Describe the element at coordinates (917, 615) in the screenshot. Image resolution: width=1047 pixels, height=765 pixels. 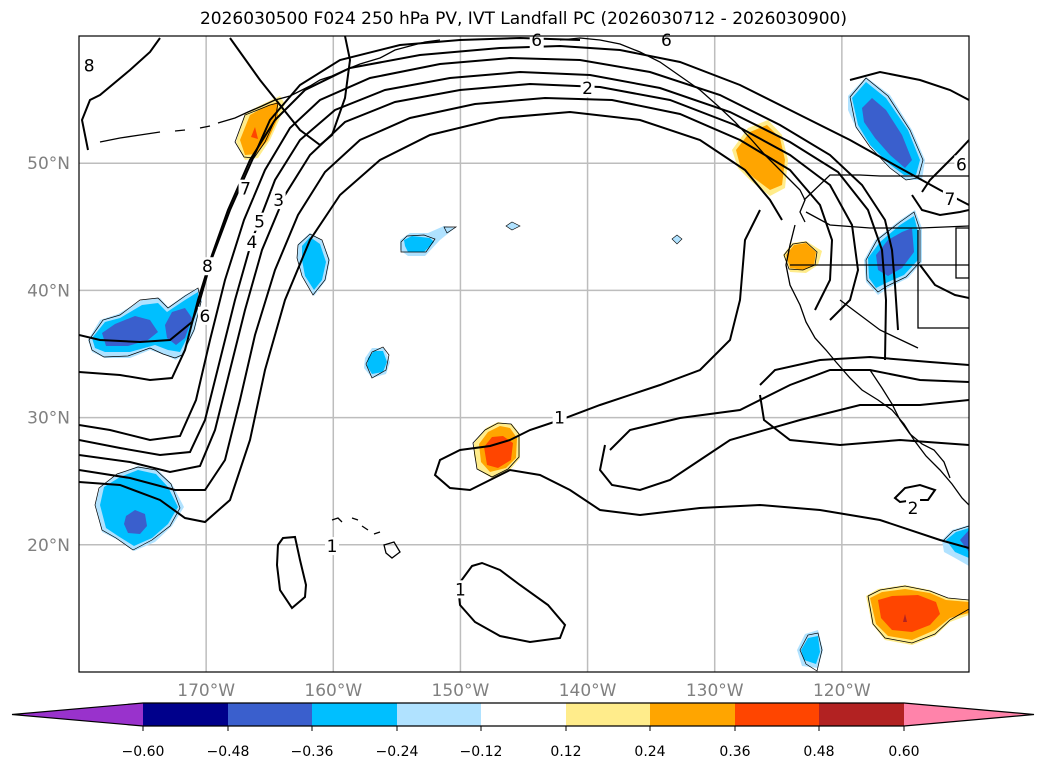
I see `shade-southeast-positive` at that location.